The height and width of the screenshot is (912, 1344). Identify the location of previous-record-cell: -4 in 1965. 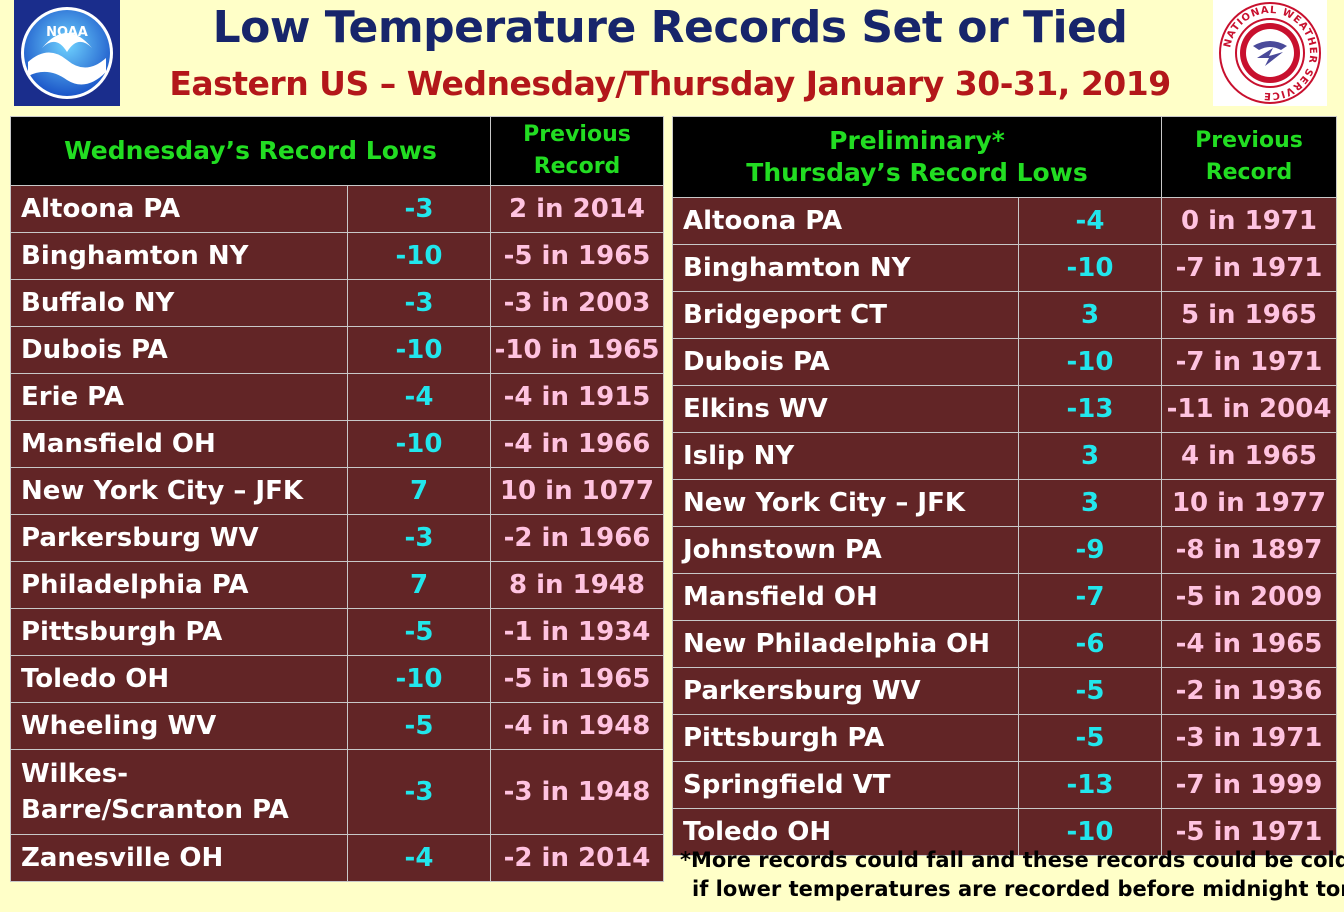
(1249, 644).